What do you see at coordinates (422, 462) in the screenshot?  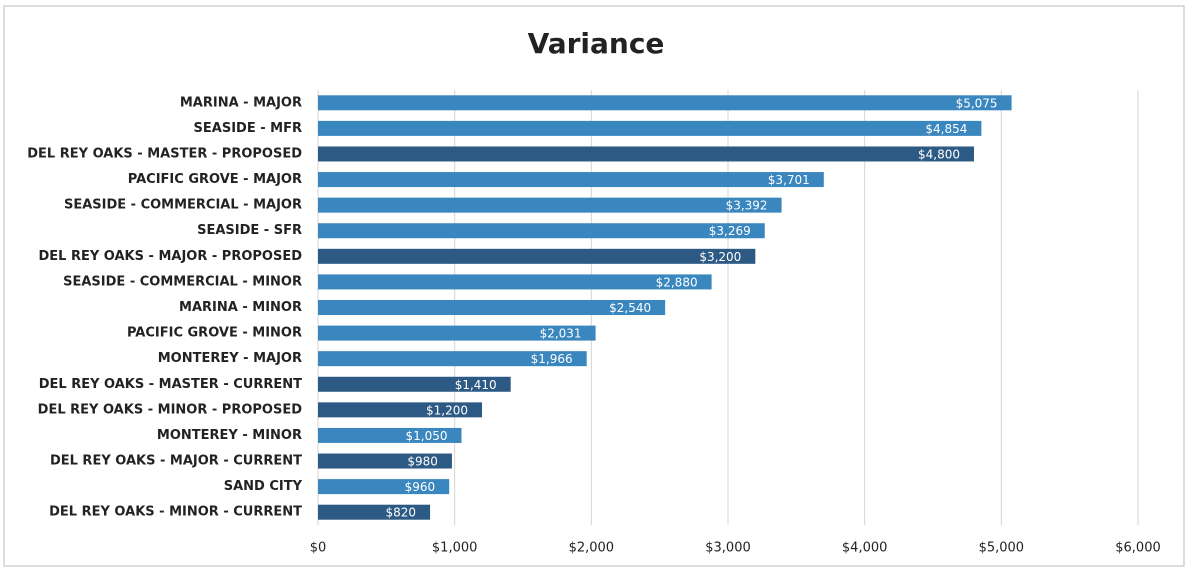 I see `value-label: $980` at bounding box center [422, 462].